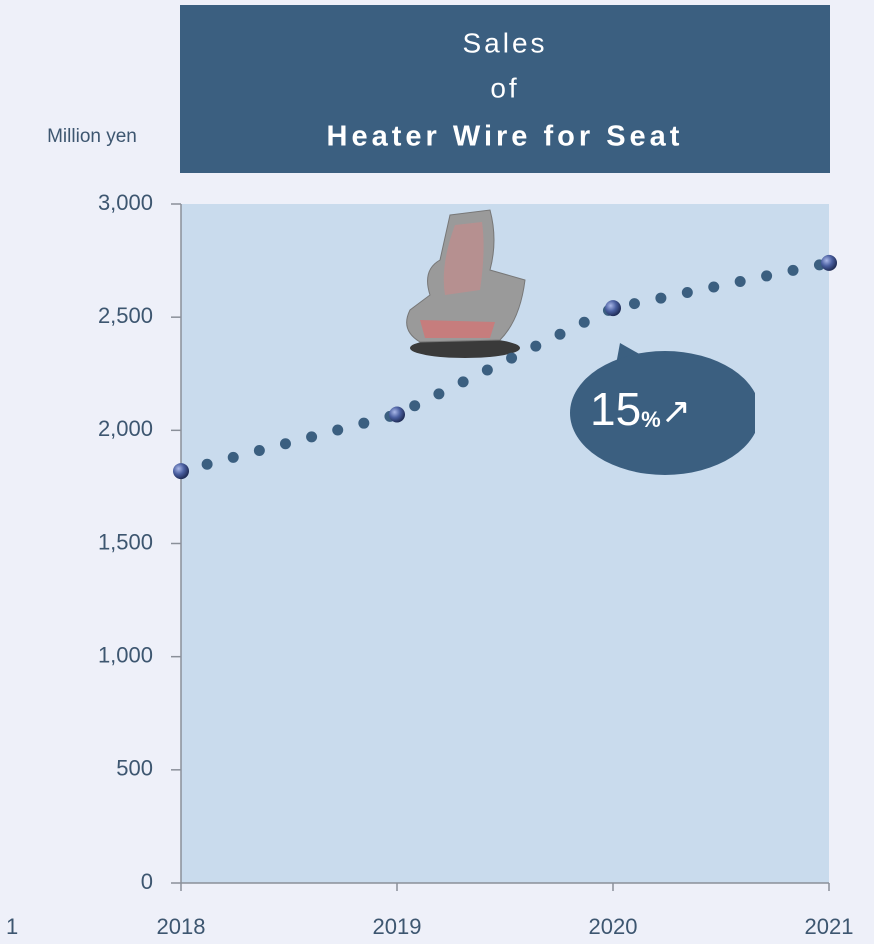 The width and height of the screenshot is (874, 944). Describe the element at coordinates (147, 881) in the screenshot. I see `y-tick-label: 0` at that location.